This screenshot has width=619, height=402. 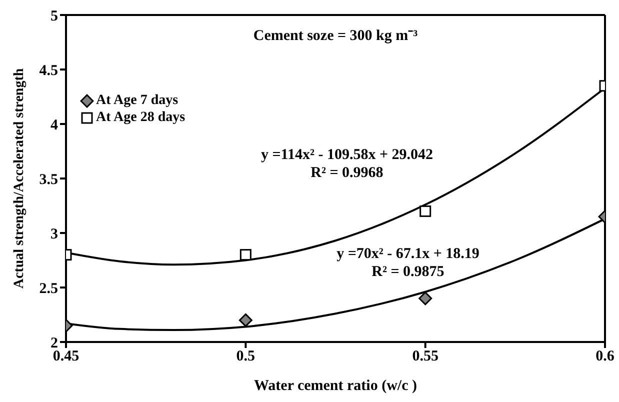 What do you see at coordinates (54, 234) in the screenshot?
I see `y-tick-label: 3` at bounding box center [54, 234].